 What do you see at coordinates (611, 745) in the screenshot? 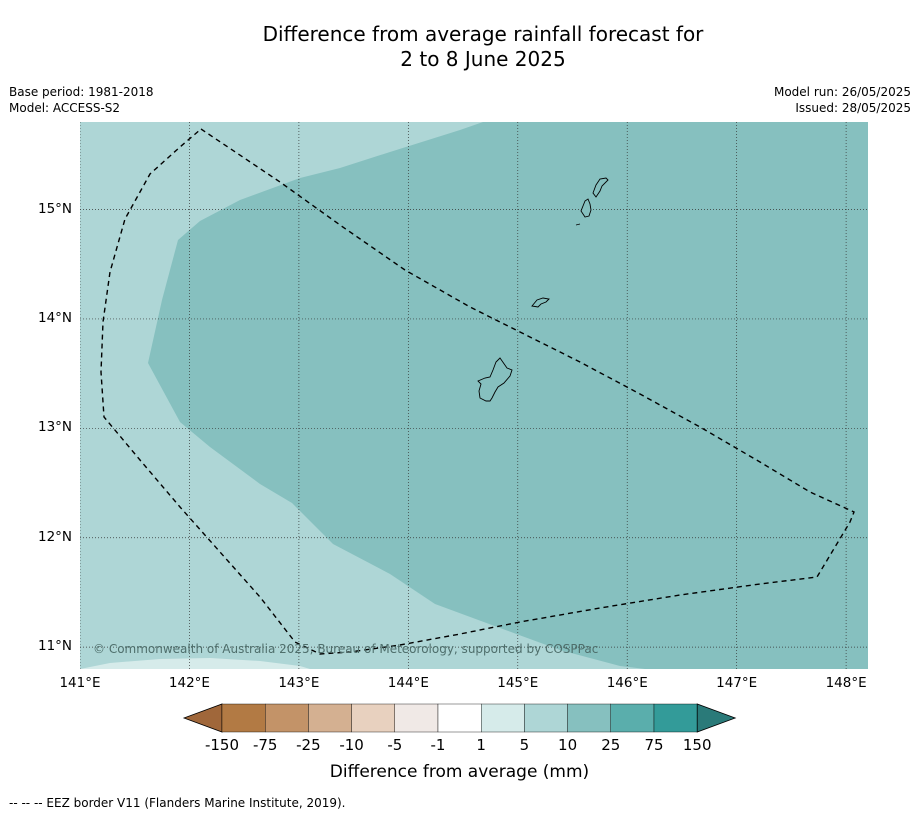
I see `colorbar-tick-label: 25` at bounding box center [611, 745].